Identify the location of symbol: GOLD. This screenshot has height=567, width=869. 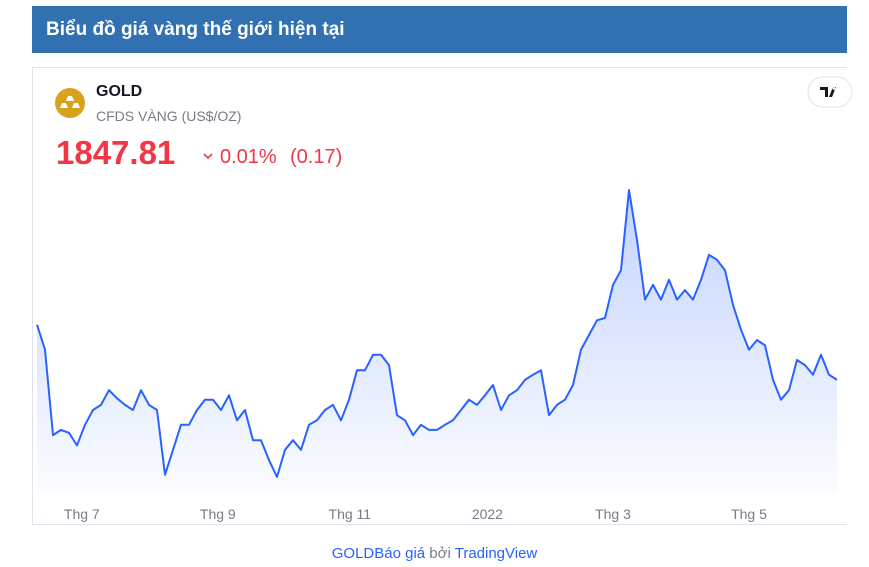
(119, 91).